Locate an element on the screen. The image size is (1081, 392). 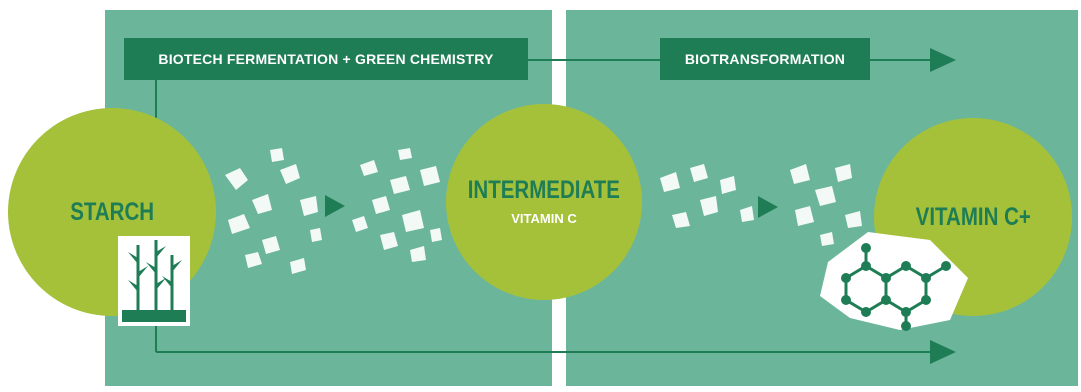
starch-node: STARCH is located at coordinates (112, 212).